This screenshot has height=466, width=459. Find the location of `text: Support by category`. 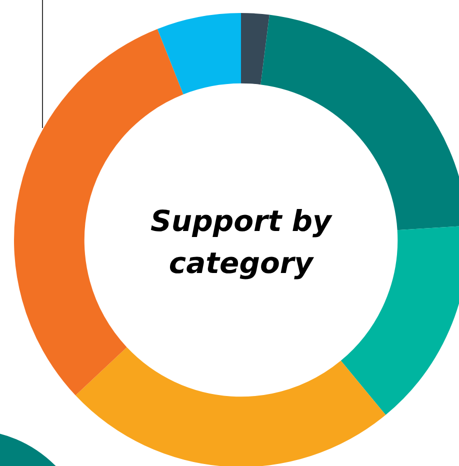

text: Support by category is located at coordinates (242, 242).